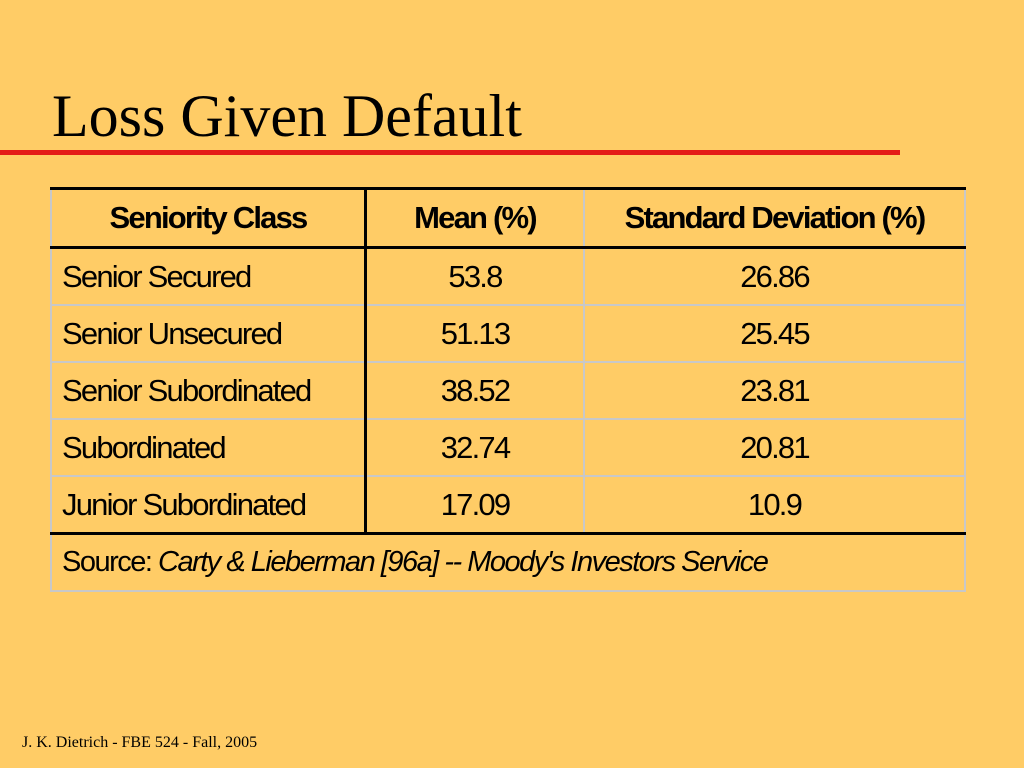 The width and height of the screenshot is (1024, 768). I want to click on seniority-class-cell: Junior Subordinated, so click(208, 505).